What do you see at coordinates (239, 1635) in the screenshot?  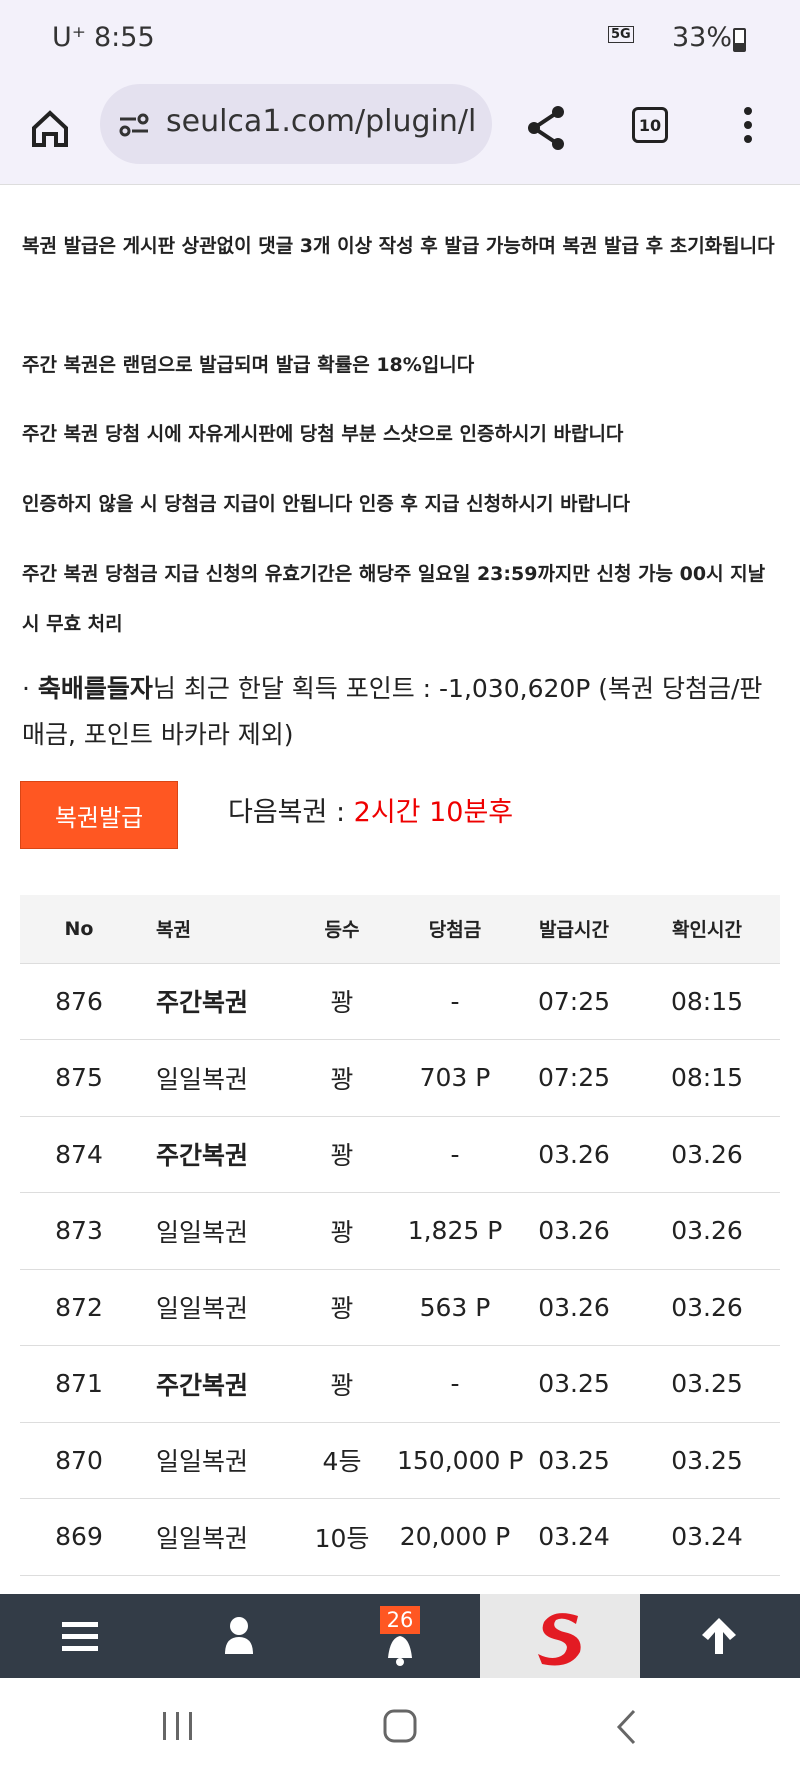 I see `user-button` at bounding box center [239, 1635].